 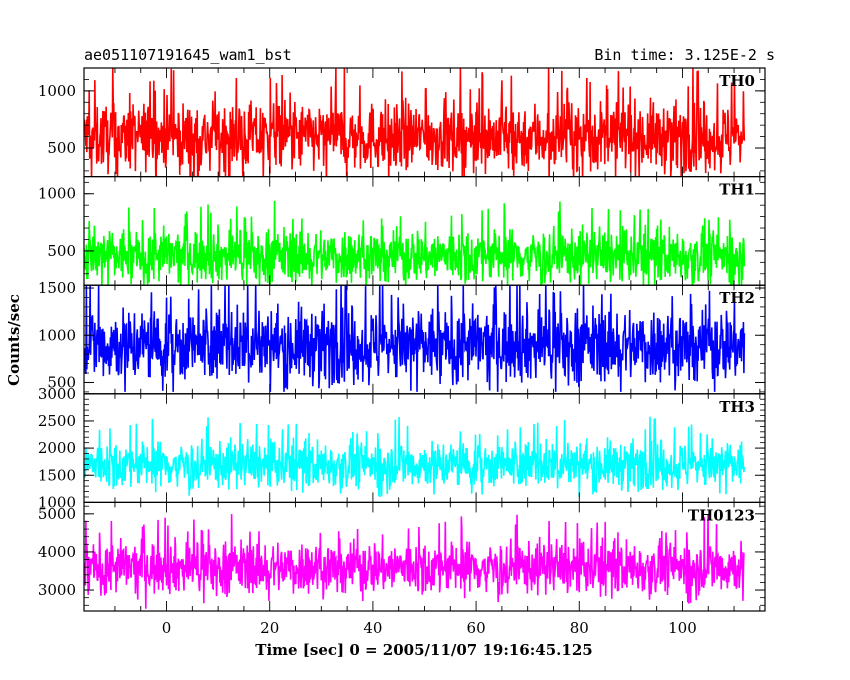 I want to click on ytick-label-th2-1000: 1000, so click(x=57, y=335).